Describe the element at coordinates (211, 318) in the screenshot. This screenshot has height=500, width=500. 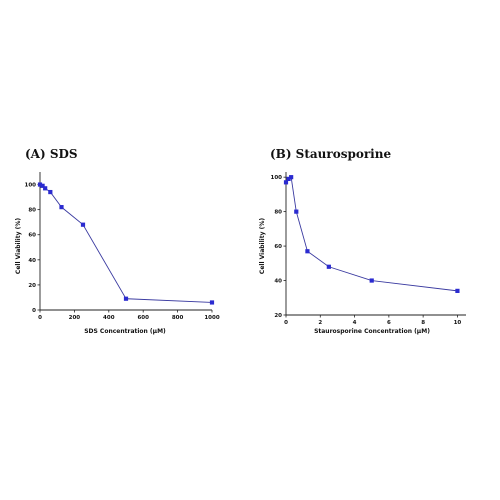
I see `panel-a-x-tick-label: 1000` at that location.